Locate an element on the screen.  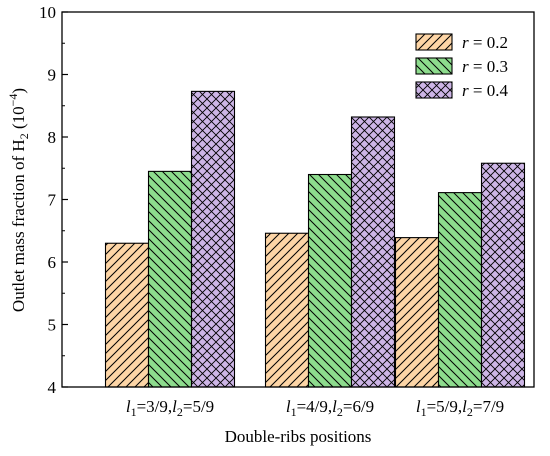
y-tick-label: 5 is located at coordinates (52, 325).